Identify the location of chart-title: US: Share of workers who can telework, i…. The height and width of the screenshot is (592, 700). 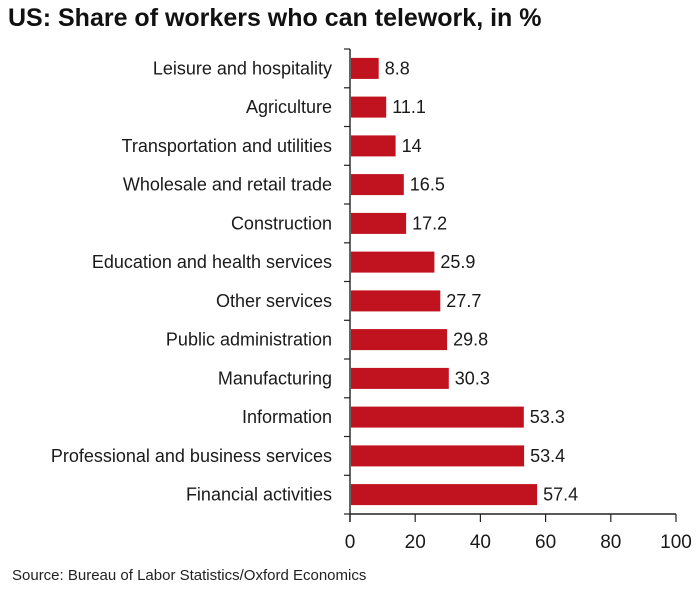
(275, 18).